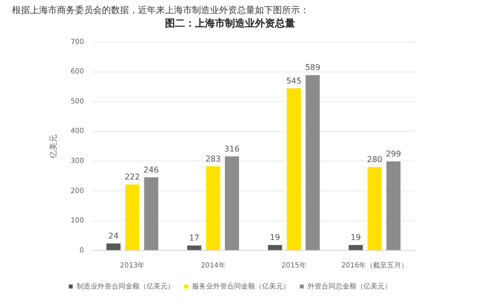 Image resolution: width=500 pixels, height=304 pixels. What do you see at coordinates (213, 159) in the screenshot?
I see `data-label: 283` at bounding box center [213, 159].